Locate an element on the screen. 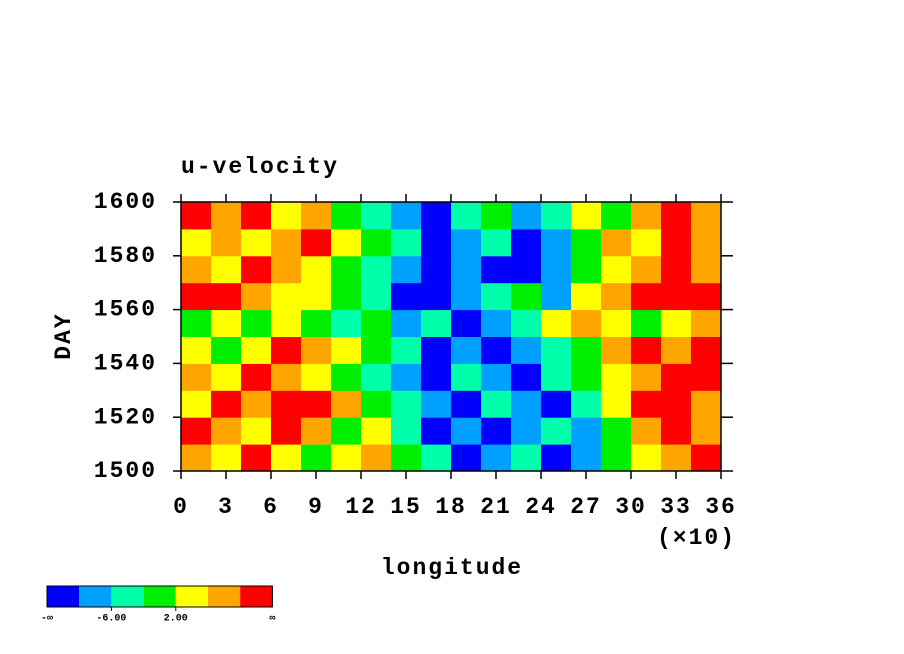 This screenshot has height=654, width=904. colorbar-swatch is located at coordinates (191, 596).